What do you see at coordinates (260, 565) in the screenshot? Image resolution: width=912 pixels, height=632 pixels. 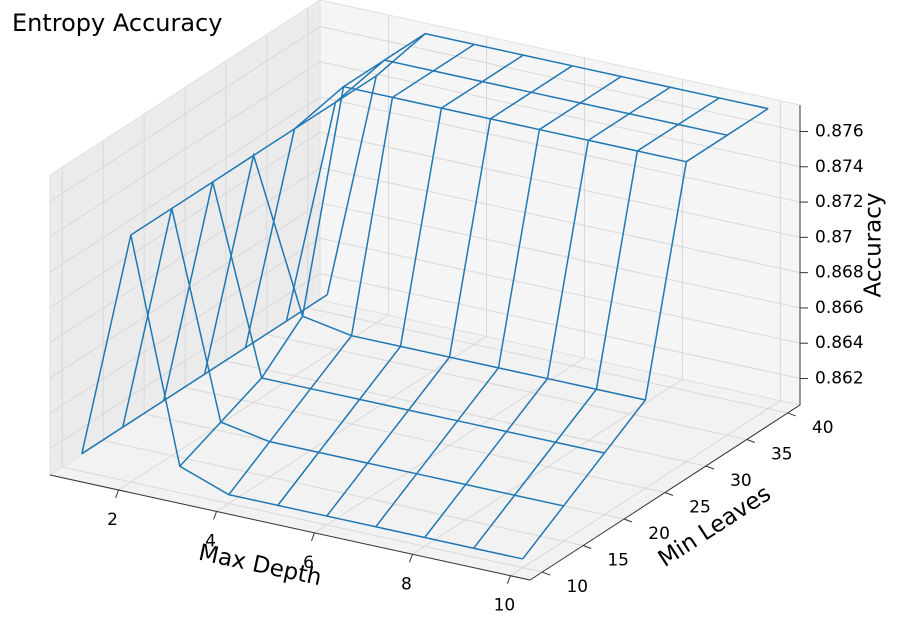 I see `x-axis-title: Max Depth` at bounding box center [260, 565].